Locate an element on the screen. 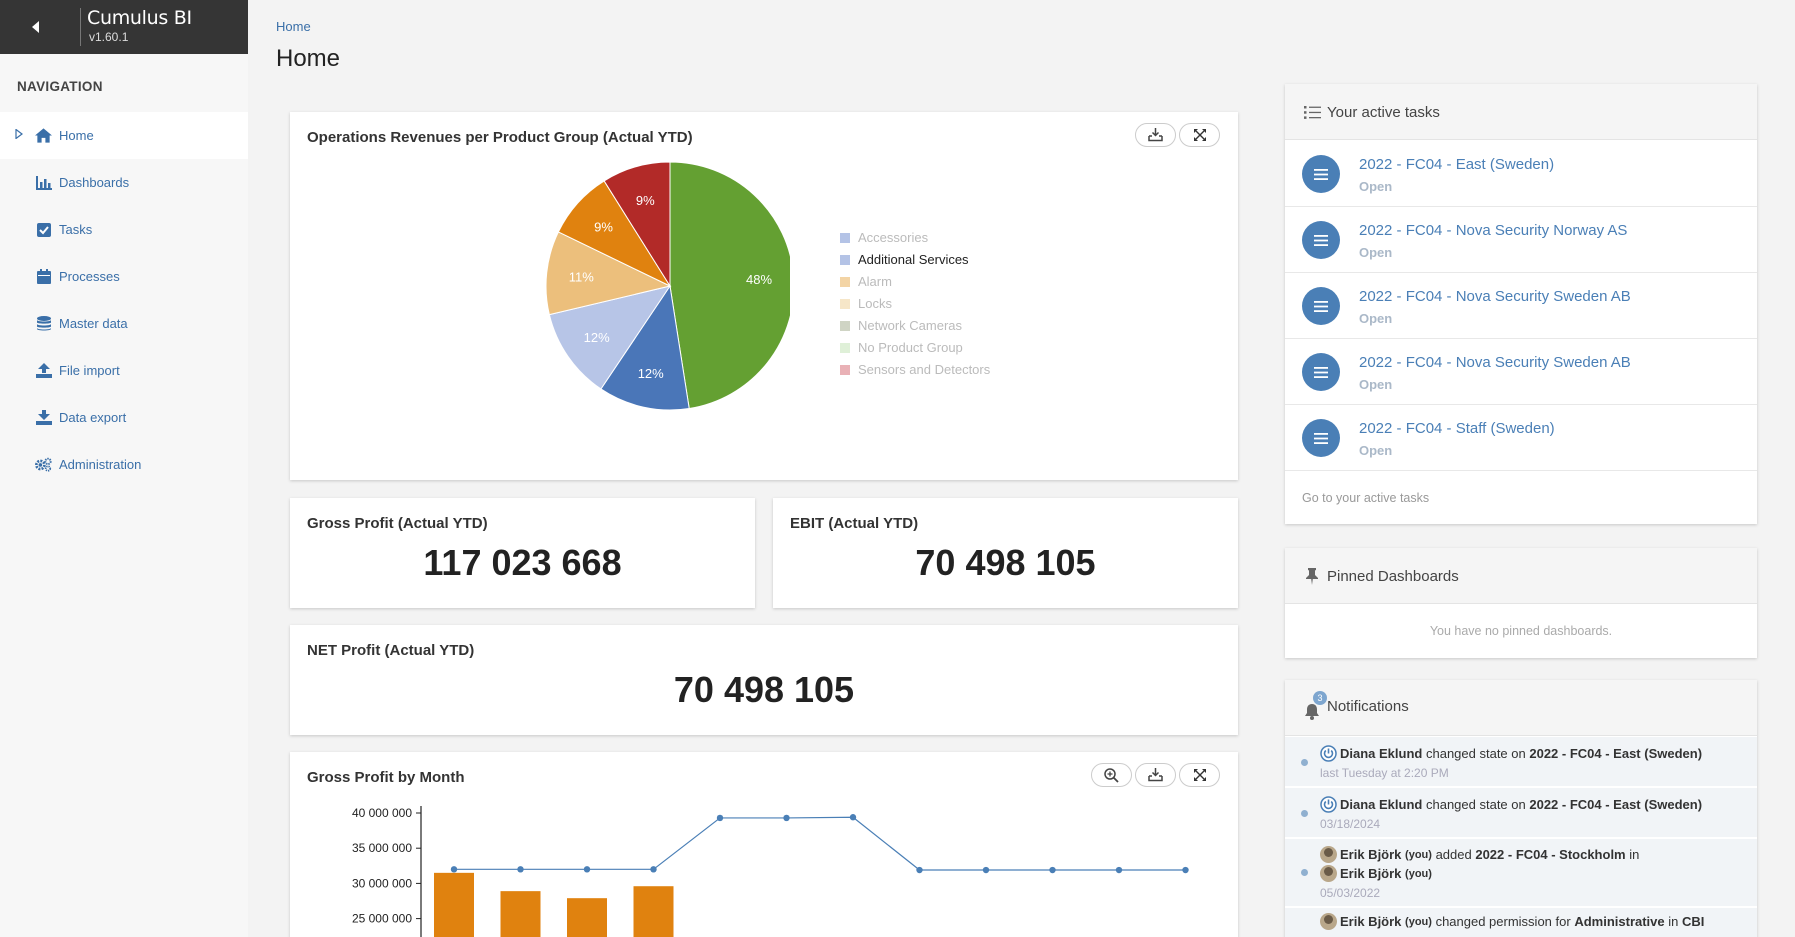 The height and width of the screenshot is (937, 1795). sidebar-collapse-button is located at coordinates (36, 27).